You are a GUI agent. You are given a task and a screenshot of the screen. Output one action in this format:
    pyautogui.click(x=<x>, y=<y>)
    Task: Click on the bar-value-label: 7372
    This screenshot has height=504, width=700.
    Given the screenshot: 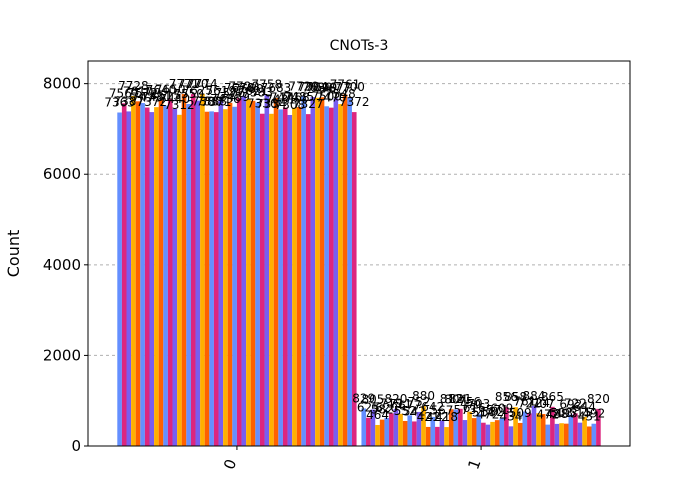 What is the action you would take?
    pyautogui.click(x=152, y=102)
    